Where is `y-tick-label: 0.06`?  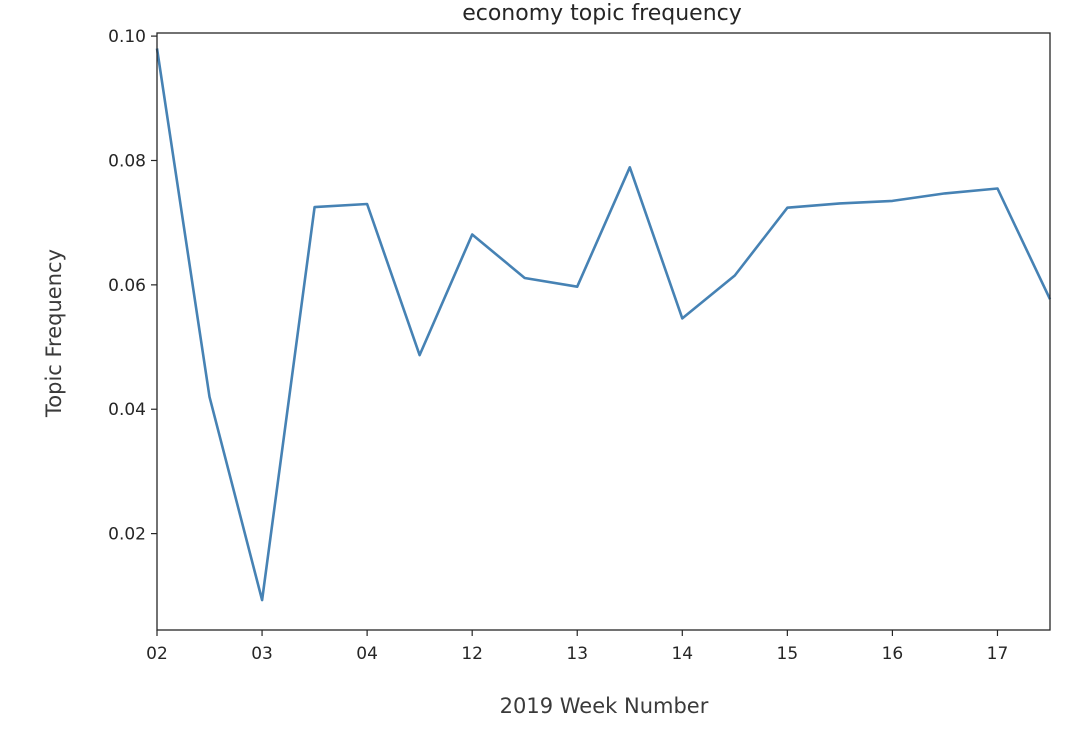 y-tick-label: 0.06 is located at coordinates (127, 286).